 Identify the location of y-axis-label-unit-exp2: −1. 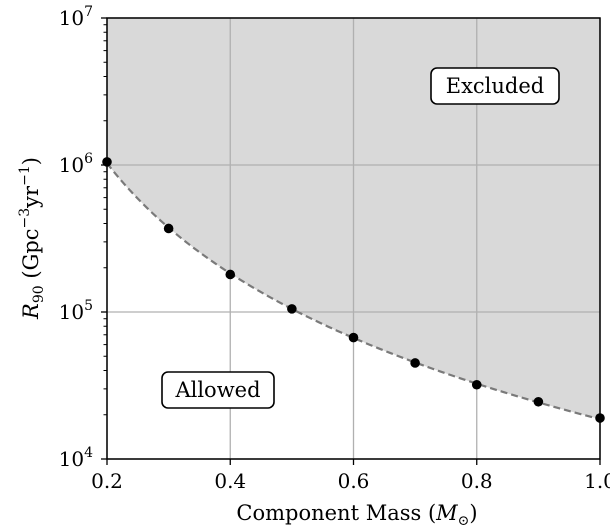
(25, 175).